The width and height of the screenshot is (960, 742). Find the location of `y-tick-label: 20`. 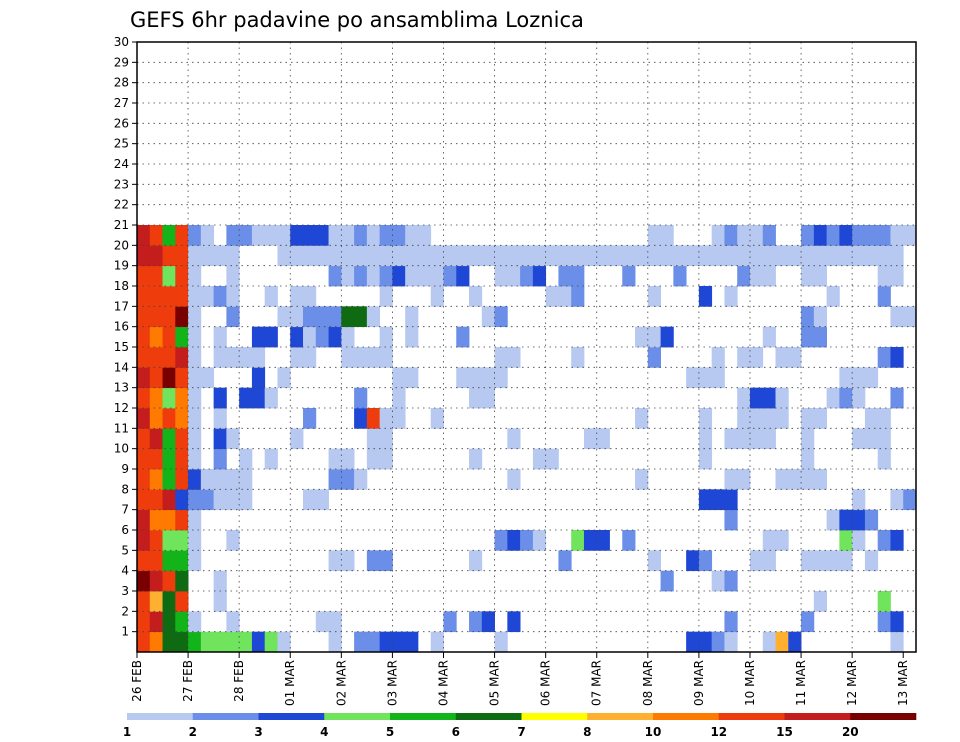

y-tick-label: 20 is located at coordinates (121, 245).